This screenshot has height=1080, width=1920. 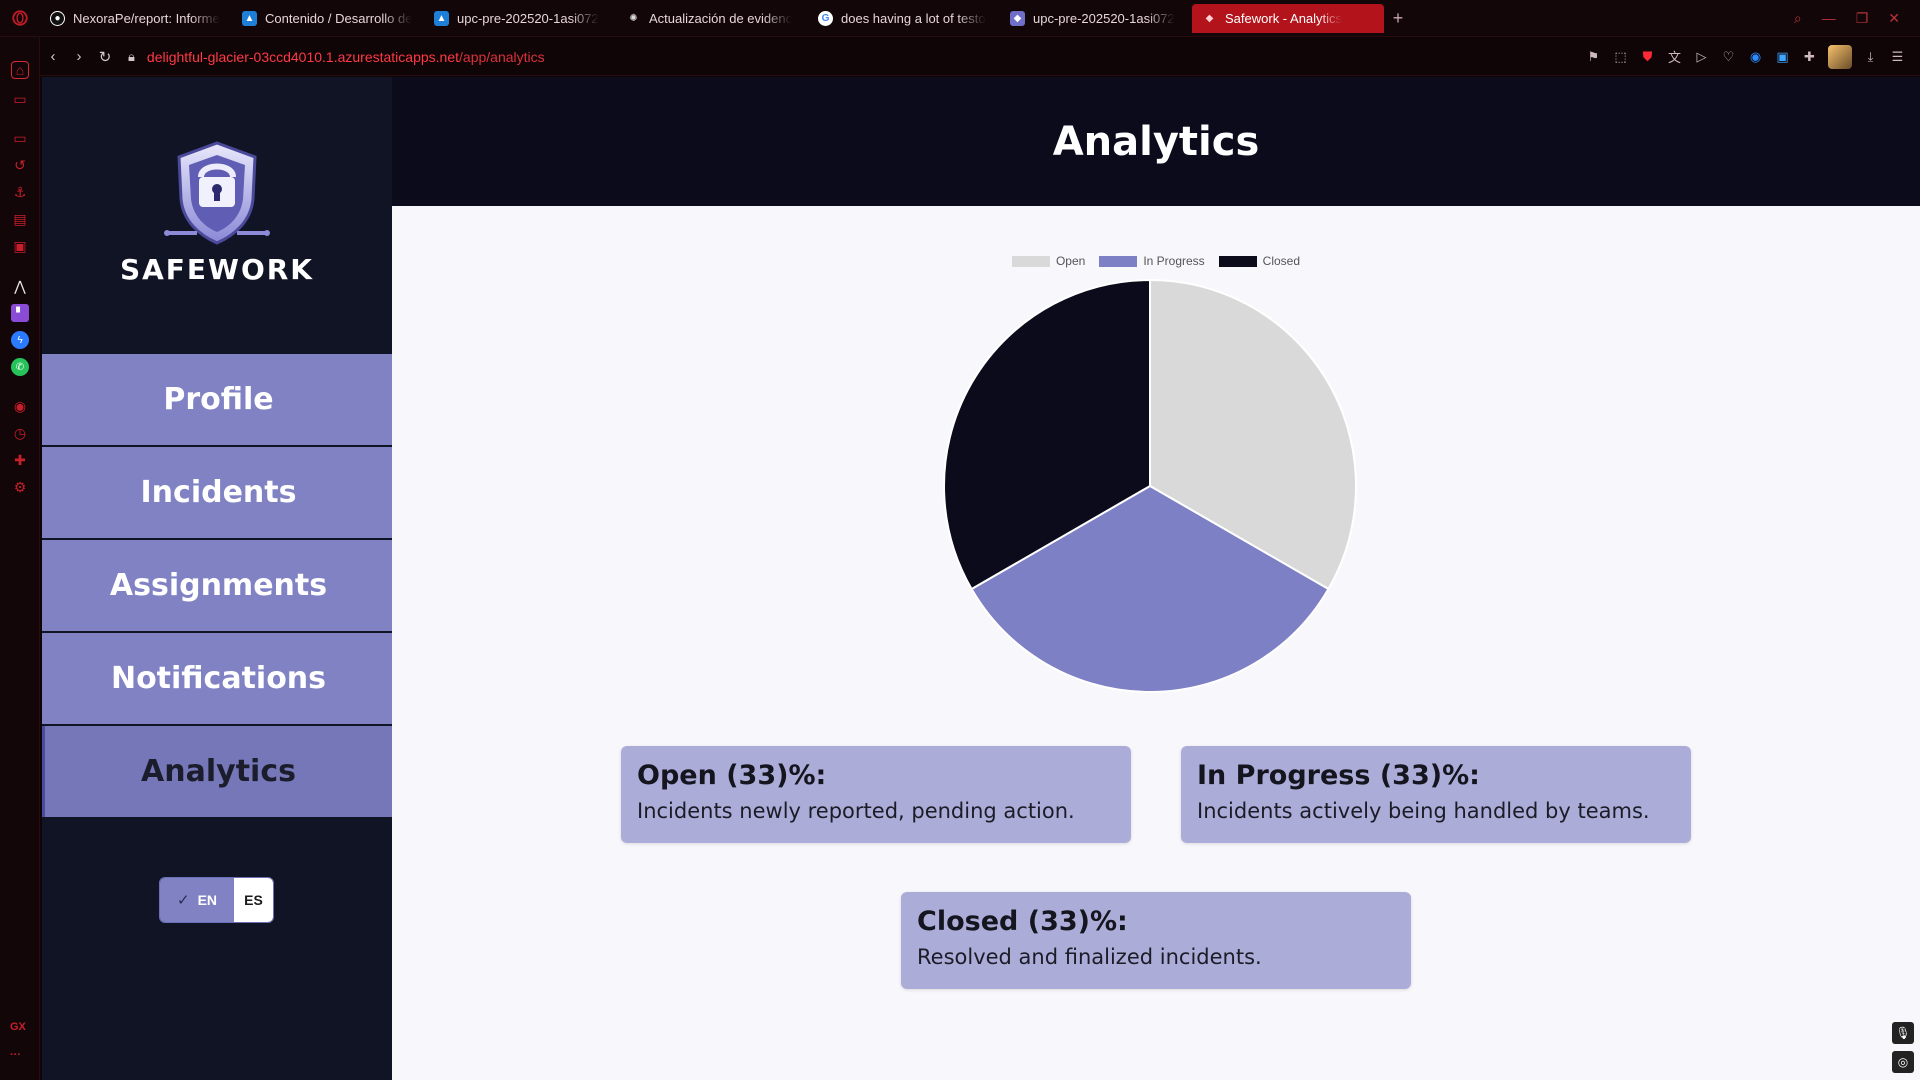 I want to click on translate-icon: 文, so click(x=1674, y=57).